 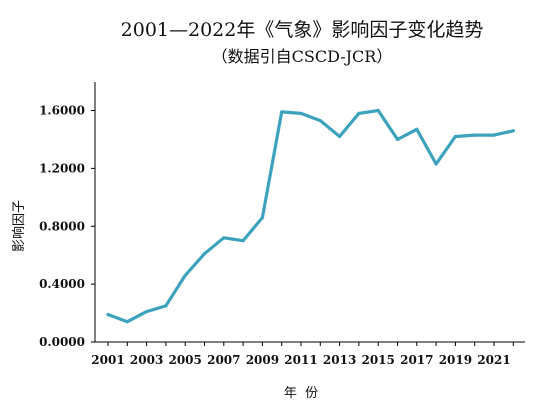 What do you see at coordinates (302, 56) in the screenshot?
I see `chart-subtitle: （数据引自CSCD-JCR）` at bounding box center [302, 56].